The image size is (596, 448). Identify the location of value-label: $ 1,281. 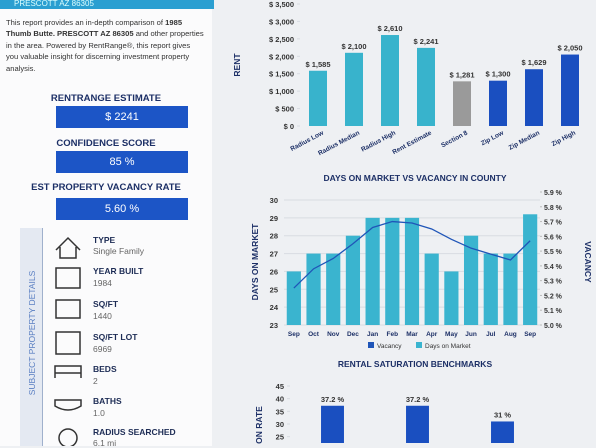
(461, 74).